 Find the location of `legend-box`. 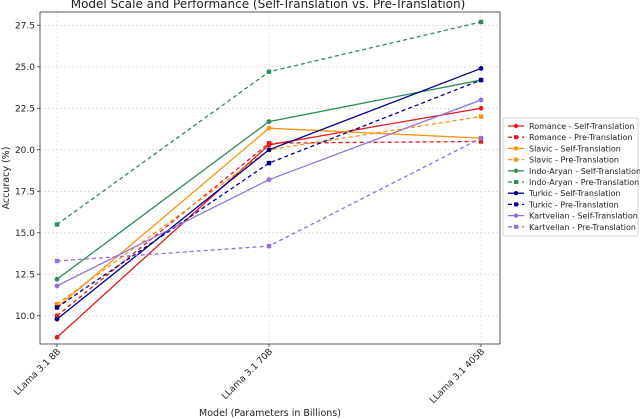

legend-box is located at coordinates (570, 177).